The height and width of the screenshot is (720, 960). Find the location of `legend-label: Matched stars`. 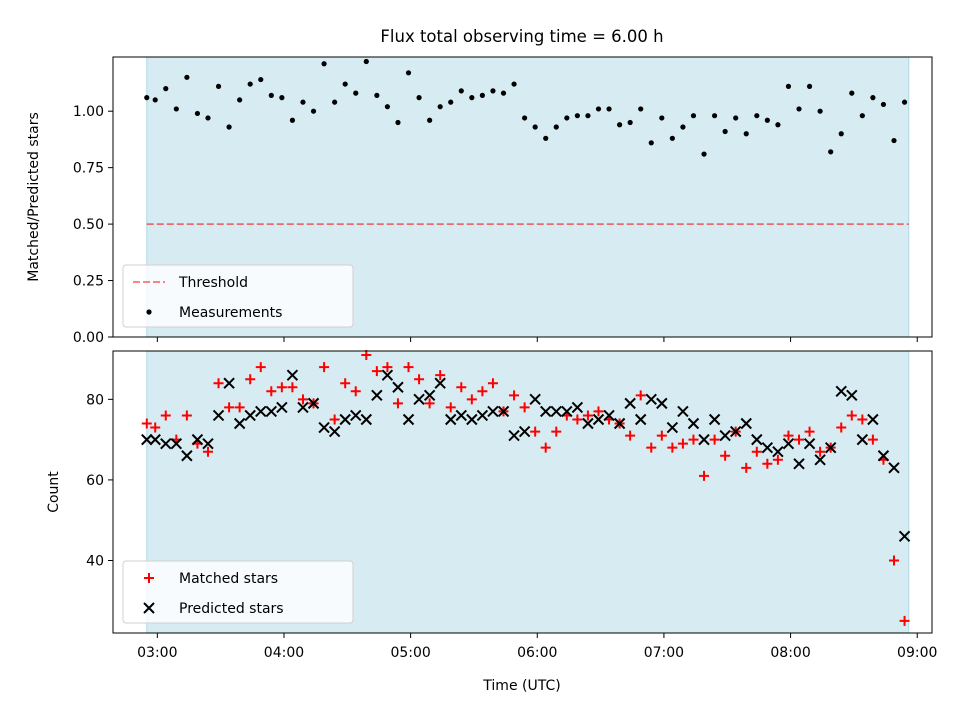

legend-label: Matched stars is located at coordinates (228, 579).